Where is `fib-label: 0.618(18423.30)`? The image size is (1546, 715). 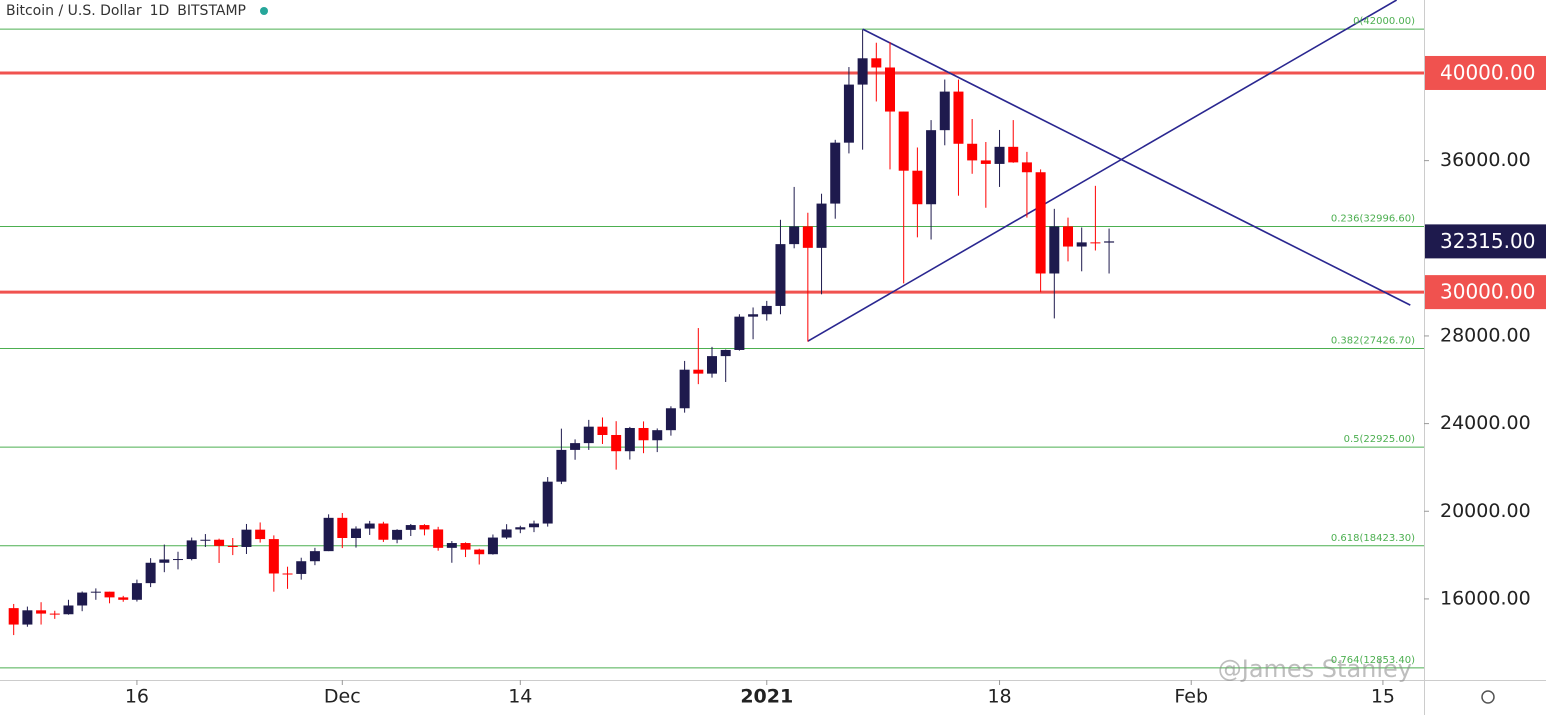
fib-label: 0.618(18423.30) is located at coordinates (1373, 538).